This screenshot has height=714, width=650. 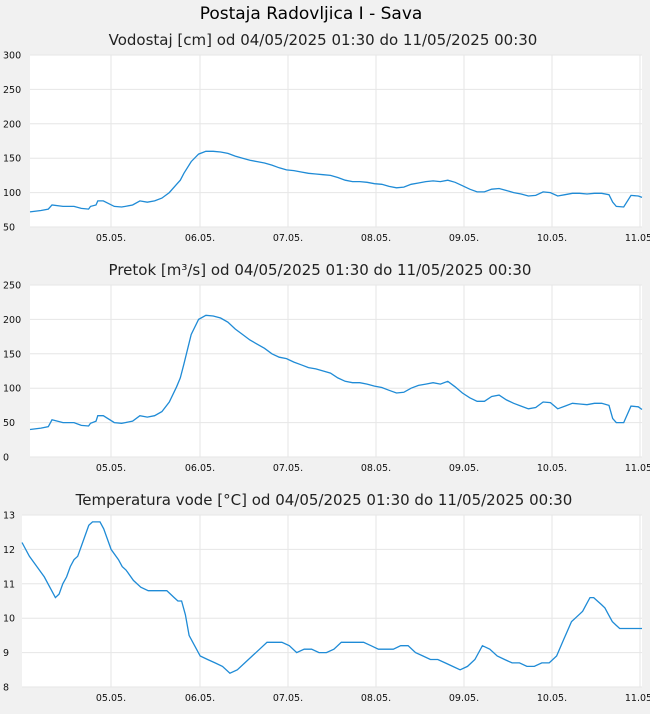 What do you see at coordinates (12, 320) in the screenshot?
I see `discharge-y-tick-label: 200` at bounding box center [12, 320].